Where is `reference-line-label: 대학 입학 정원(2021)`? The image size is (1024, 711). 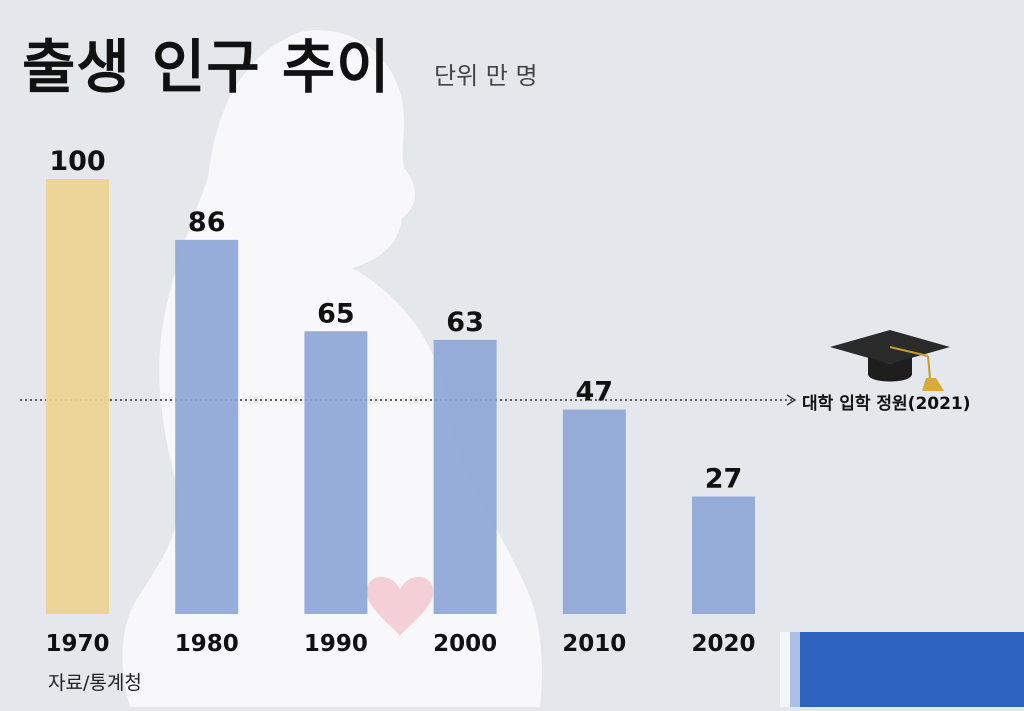
reference-line-label: 대학 입학 정원(2021) is located at coordinates (886, 404).